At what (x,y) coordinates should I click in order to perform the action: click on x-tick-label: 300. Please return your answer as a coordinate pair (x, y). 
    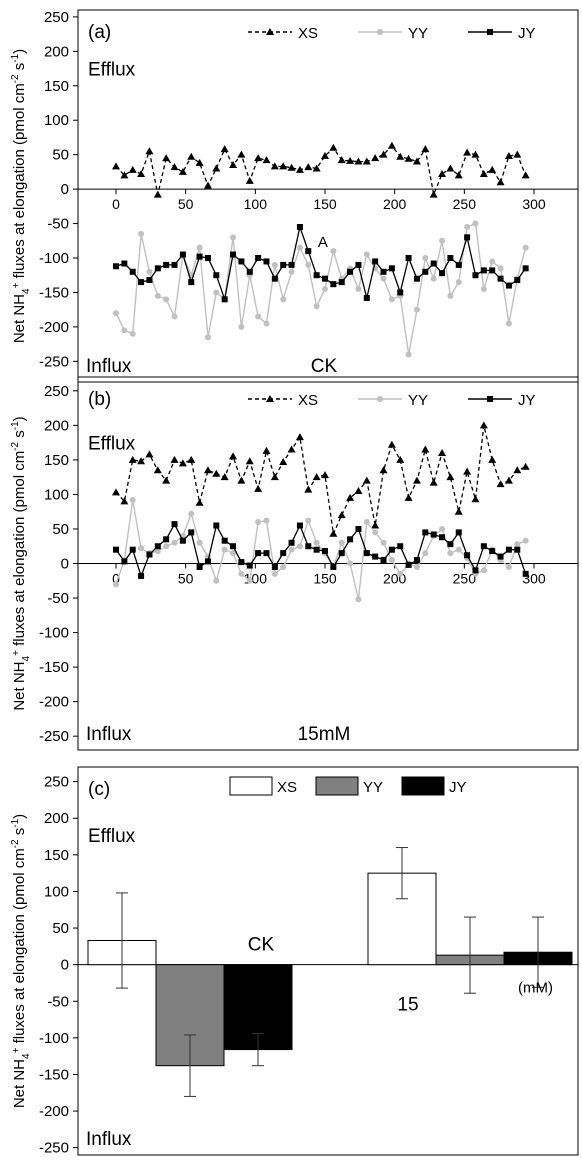
    Looking at the image, I should click on (534, 204).